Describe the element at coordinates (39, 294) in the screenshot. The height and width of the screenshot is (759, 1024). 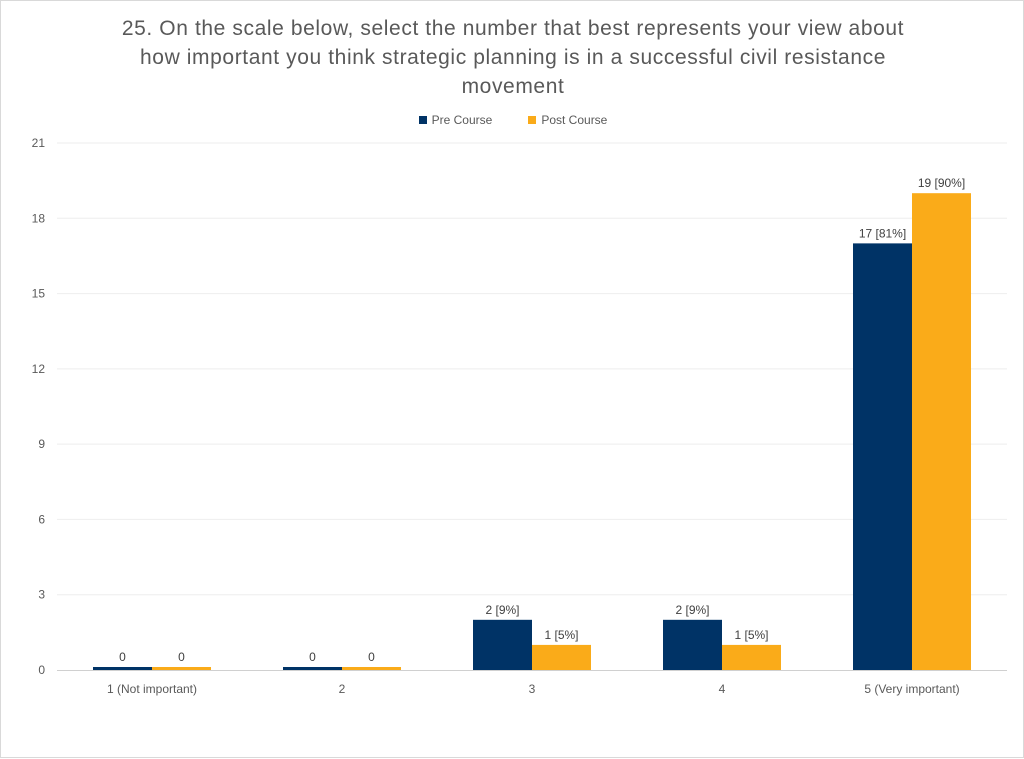
I see `y-tick-label: 15` at that location.